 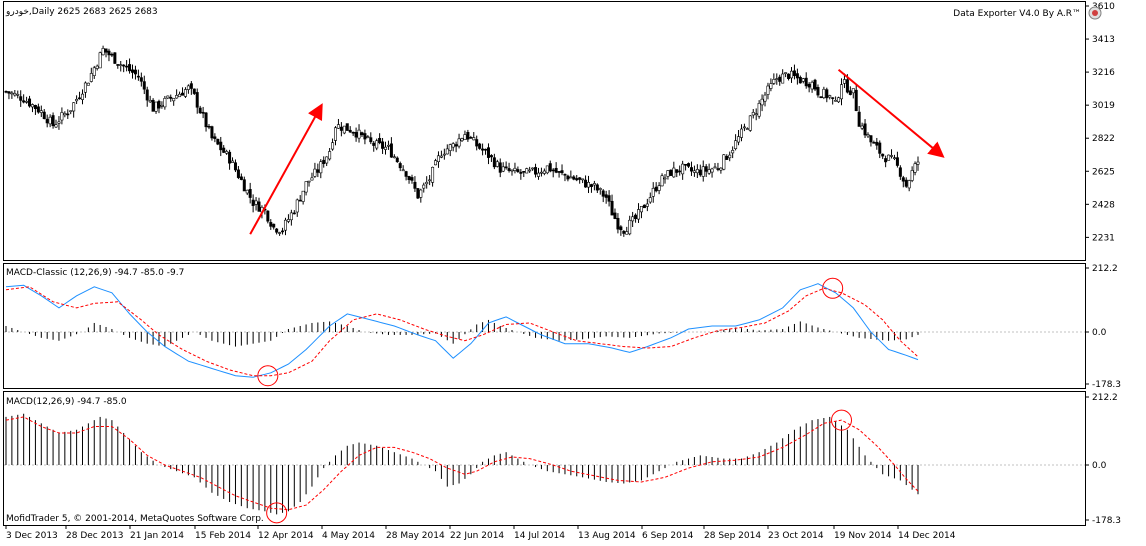 I want to click on uptrend-arrow, so click(x=286, y=169).